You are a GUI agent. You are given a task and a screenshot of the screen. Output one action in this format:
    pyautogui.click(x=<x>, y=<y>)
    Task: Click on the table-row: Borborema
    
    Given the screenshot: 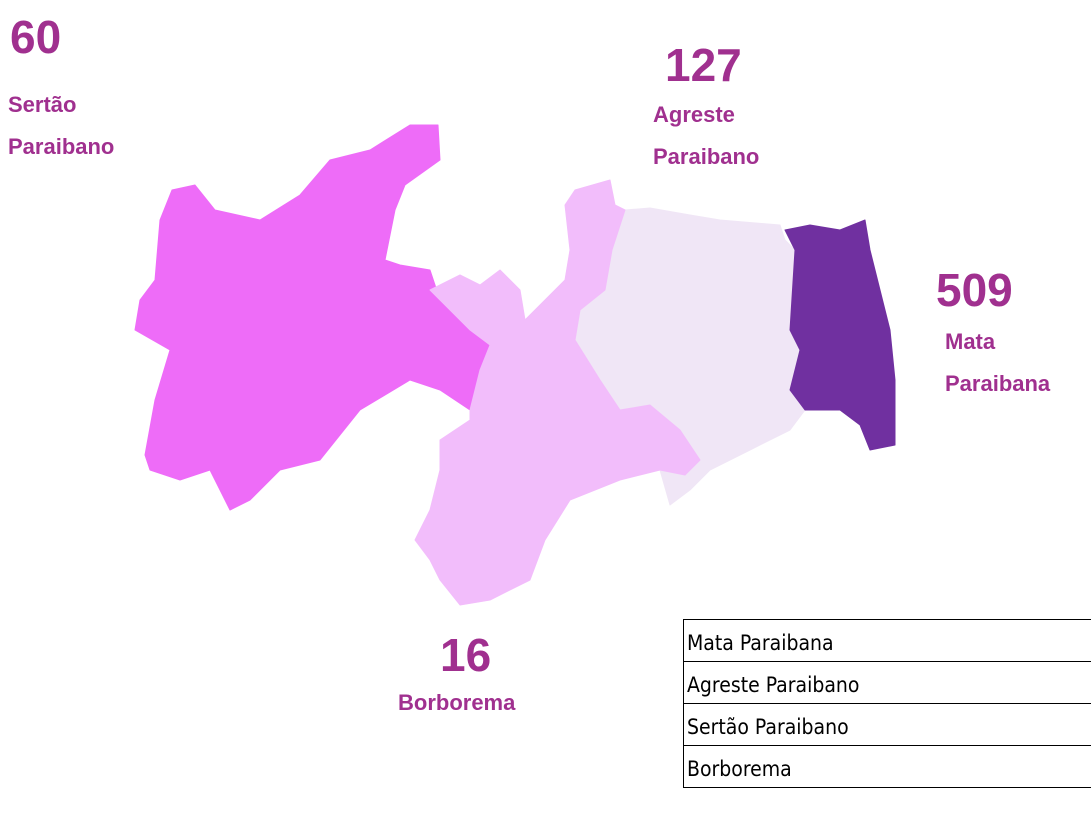 What is the action you would take?
    pyautogui.click(x=887, y=767)
    